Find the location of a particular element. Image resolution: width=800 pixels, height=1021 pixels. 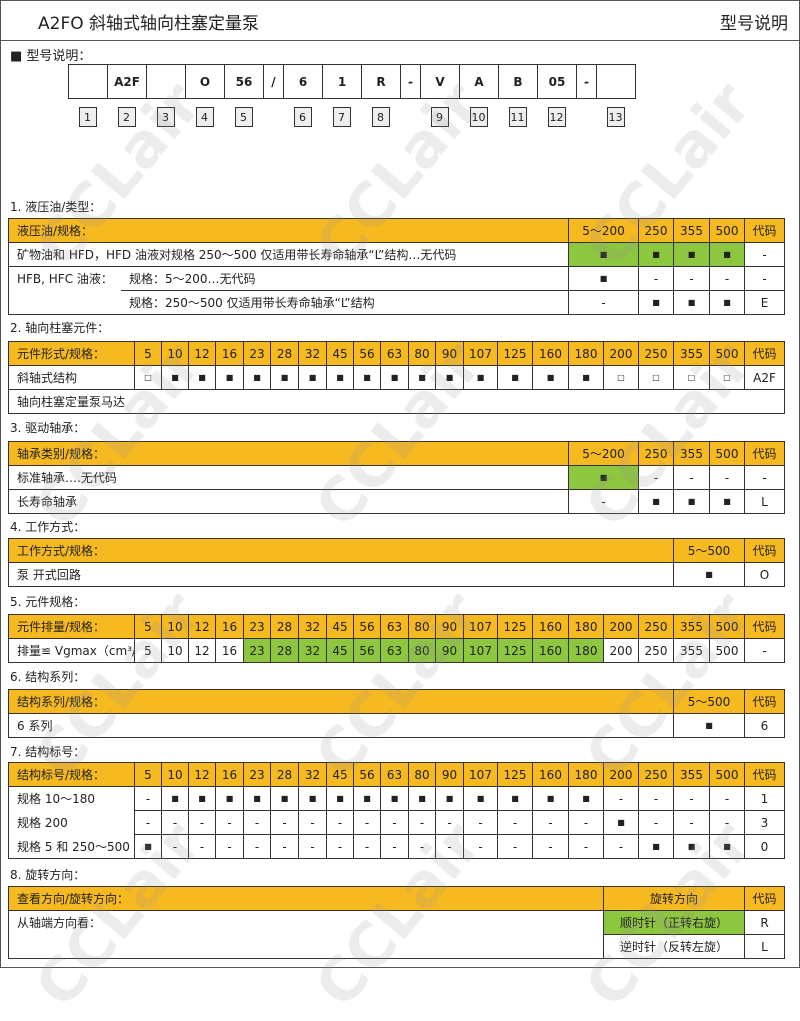

row-label: 从轴端方向看： is located at coordinates (306, 922).